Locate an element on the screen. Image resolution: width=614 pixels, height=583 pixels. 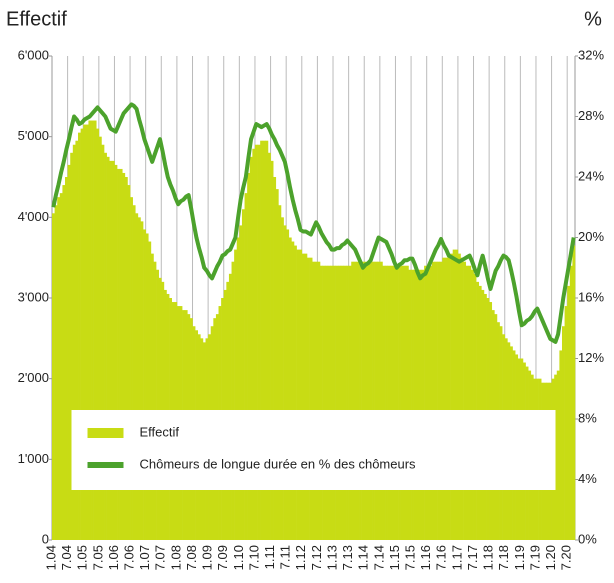
x-tick-label: 1.05 is located at coordinates (82, 557).